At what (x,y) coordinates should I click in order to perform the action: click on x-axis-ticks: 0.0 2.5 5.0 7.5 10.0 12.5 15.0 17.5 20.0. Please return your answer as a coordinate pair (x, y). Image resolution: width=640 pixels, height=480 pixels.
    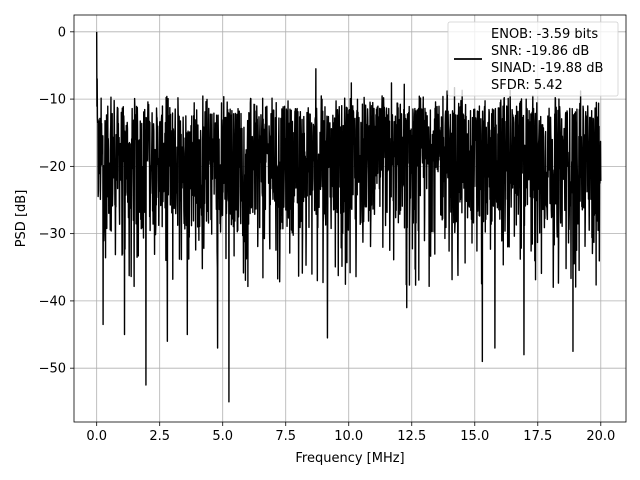
    Looking at the image, I should click on (350, 433).